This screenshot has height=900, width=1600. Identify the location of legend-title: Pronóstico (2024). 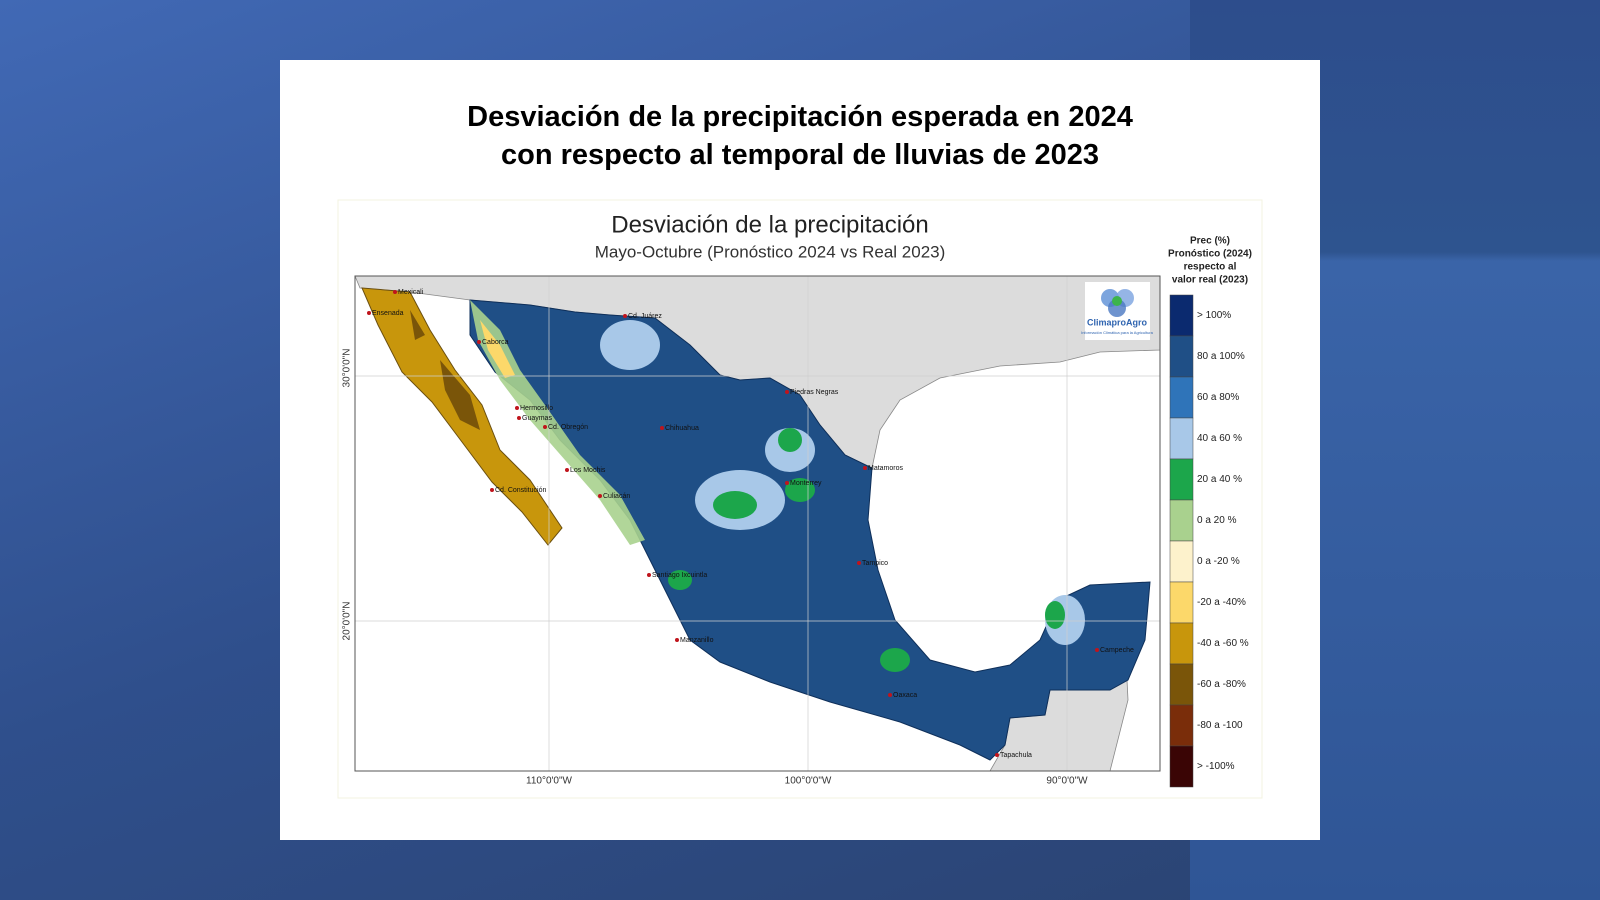
(1210, 254).